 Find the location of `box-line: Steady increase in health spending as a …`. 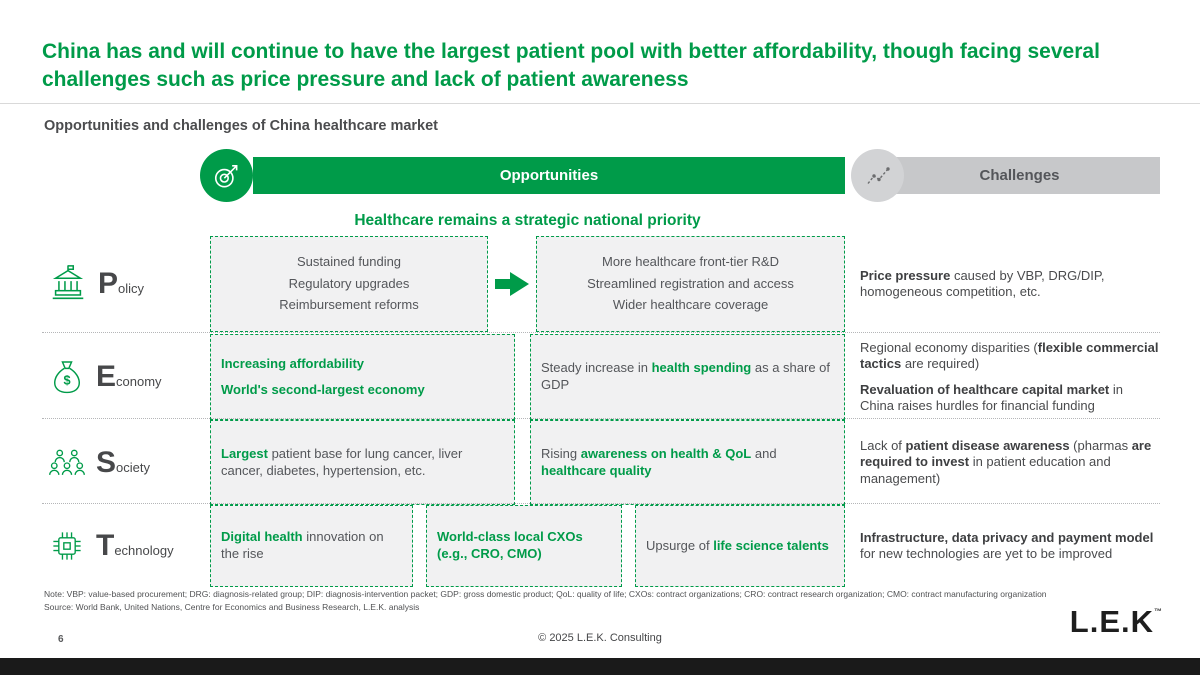

box-line: Steady increase in health spending as a … is located at coordinates (686, 376).